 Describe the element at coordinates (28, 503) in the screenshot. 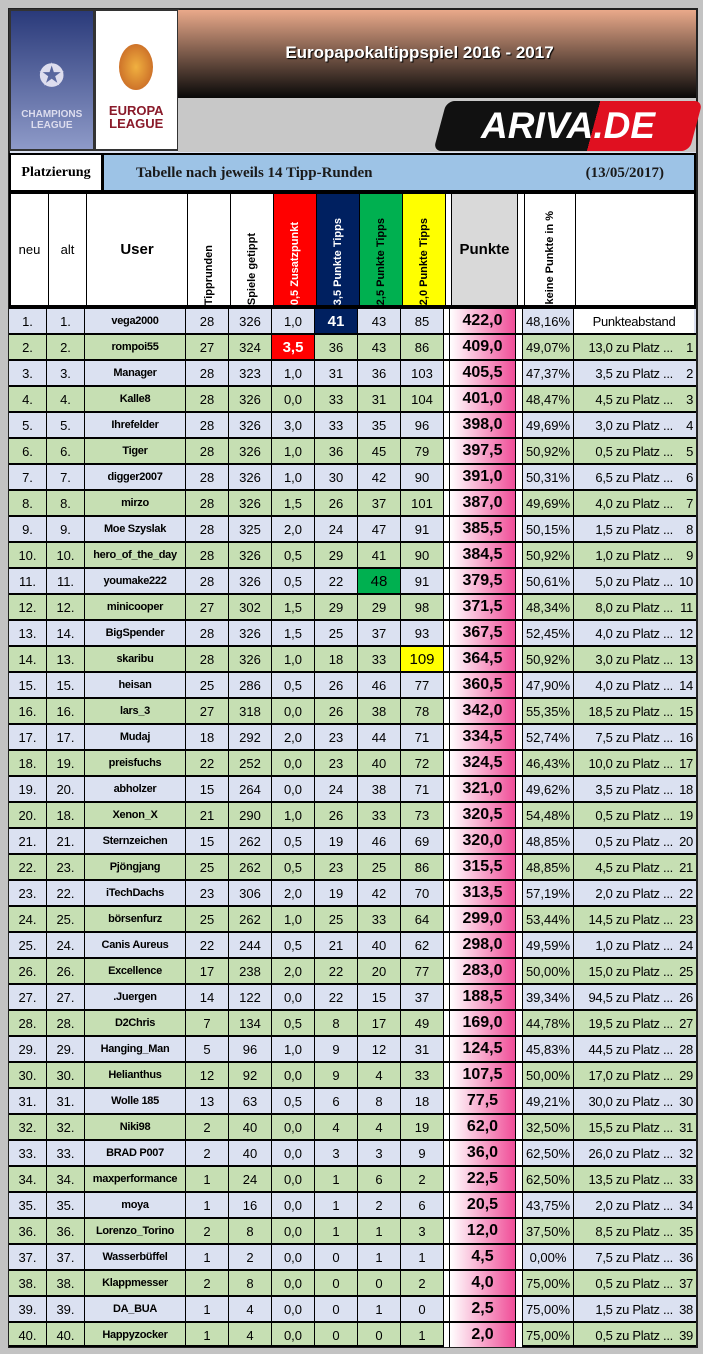

I see `cell-neu: 8.` at that location.